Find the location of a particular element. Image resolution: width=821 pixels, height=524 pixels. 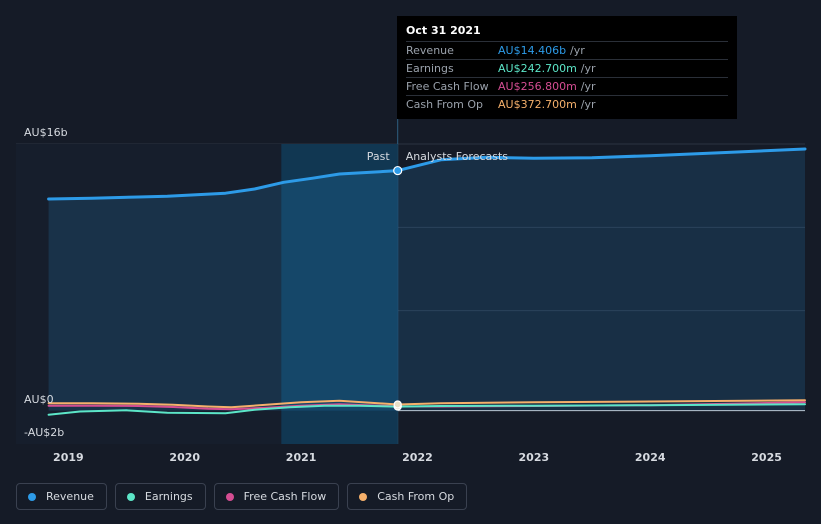

tooltip-value: AU$14.406b is located at coordinates (532, 50).